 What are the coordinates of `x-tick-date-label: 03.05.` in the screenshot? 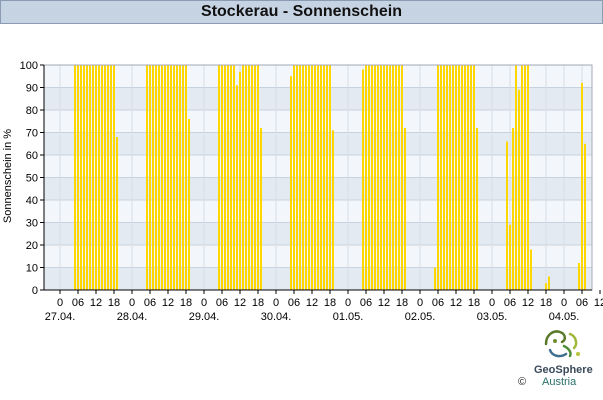 It's located at (492, 317).